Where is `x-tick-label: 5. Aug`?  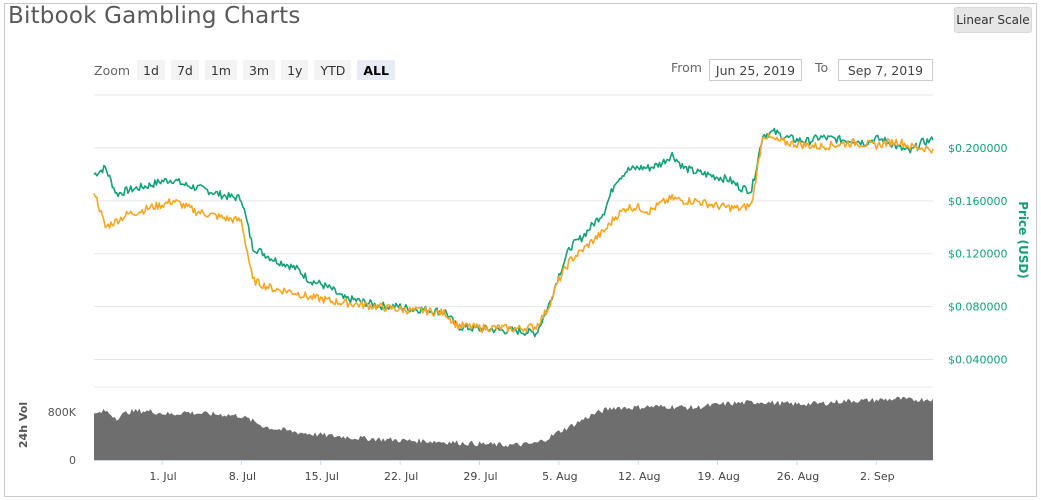
x-tick-label: 5. Aug is located at coordinates (559, 476).